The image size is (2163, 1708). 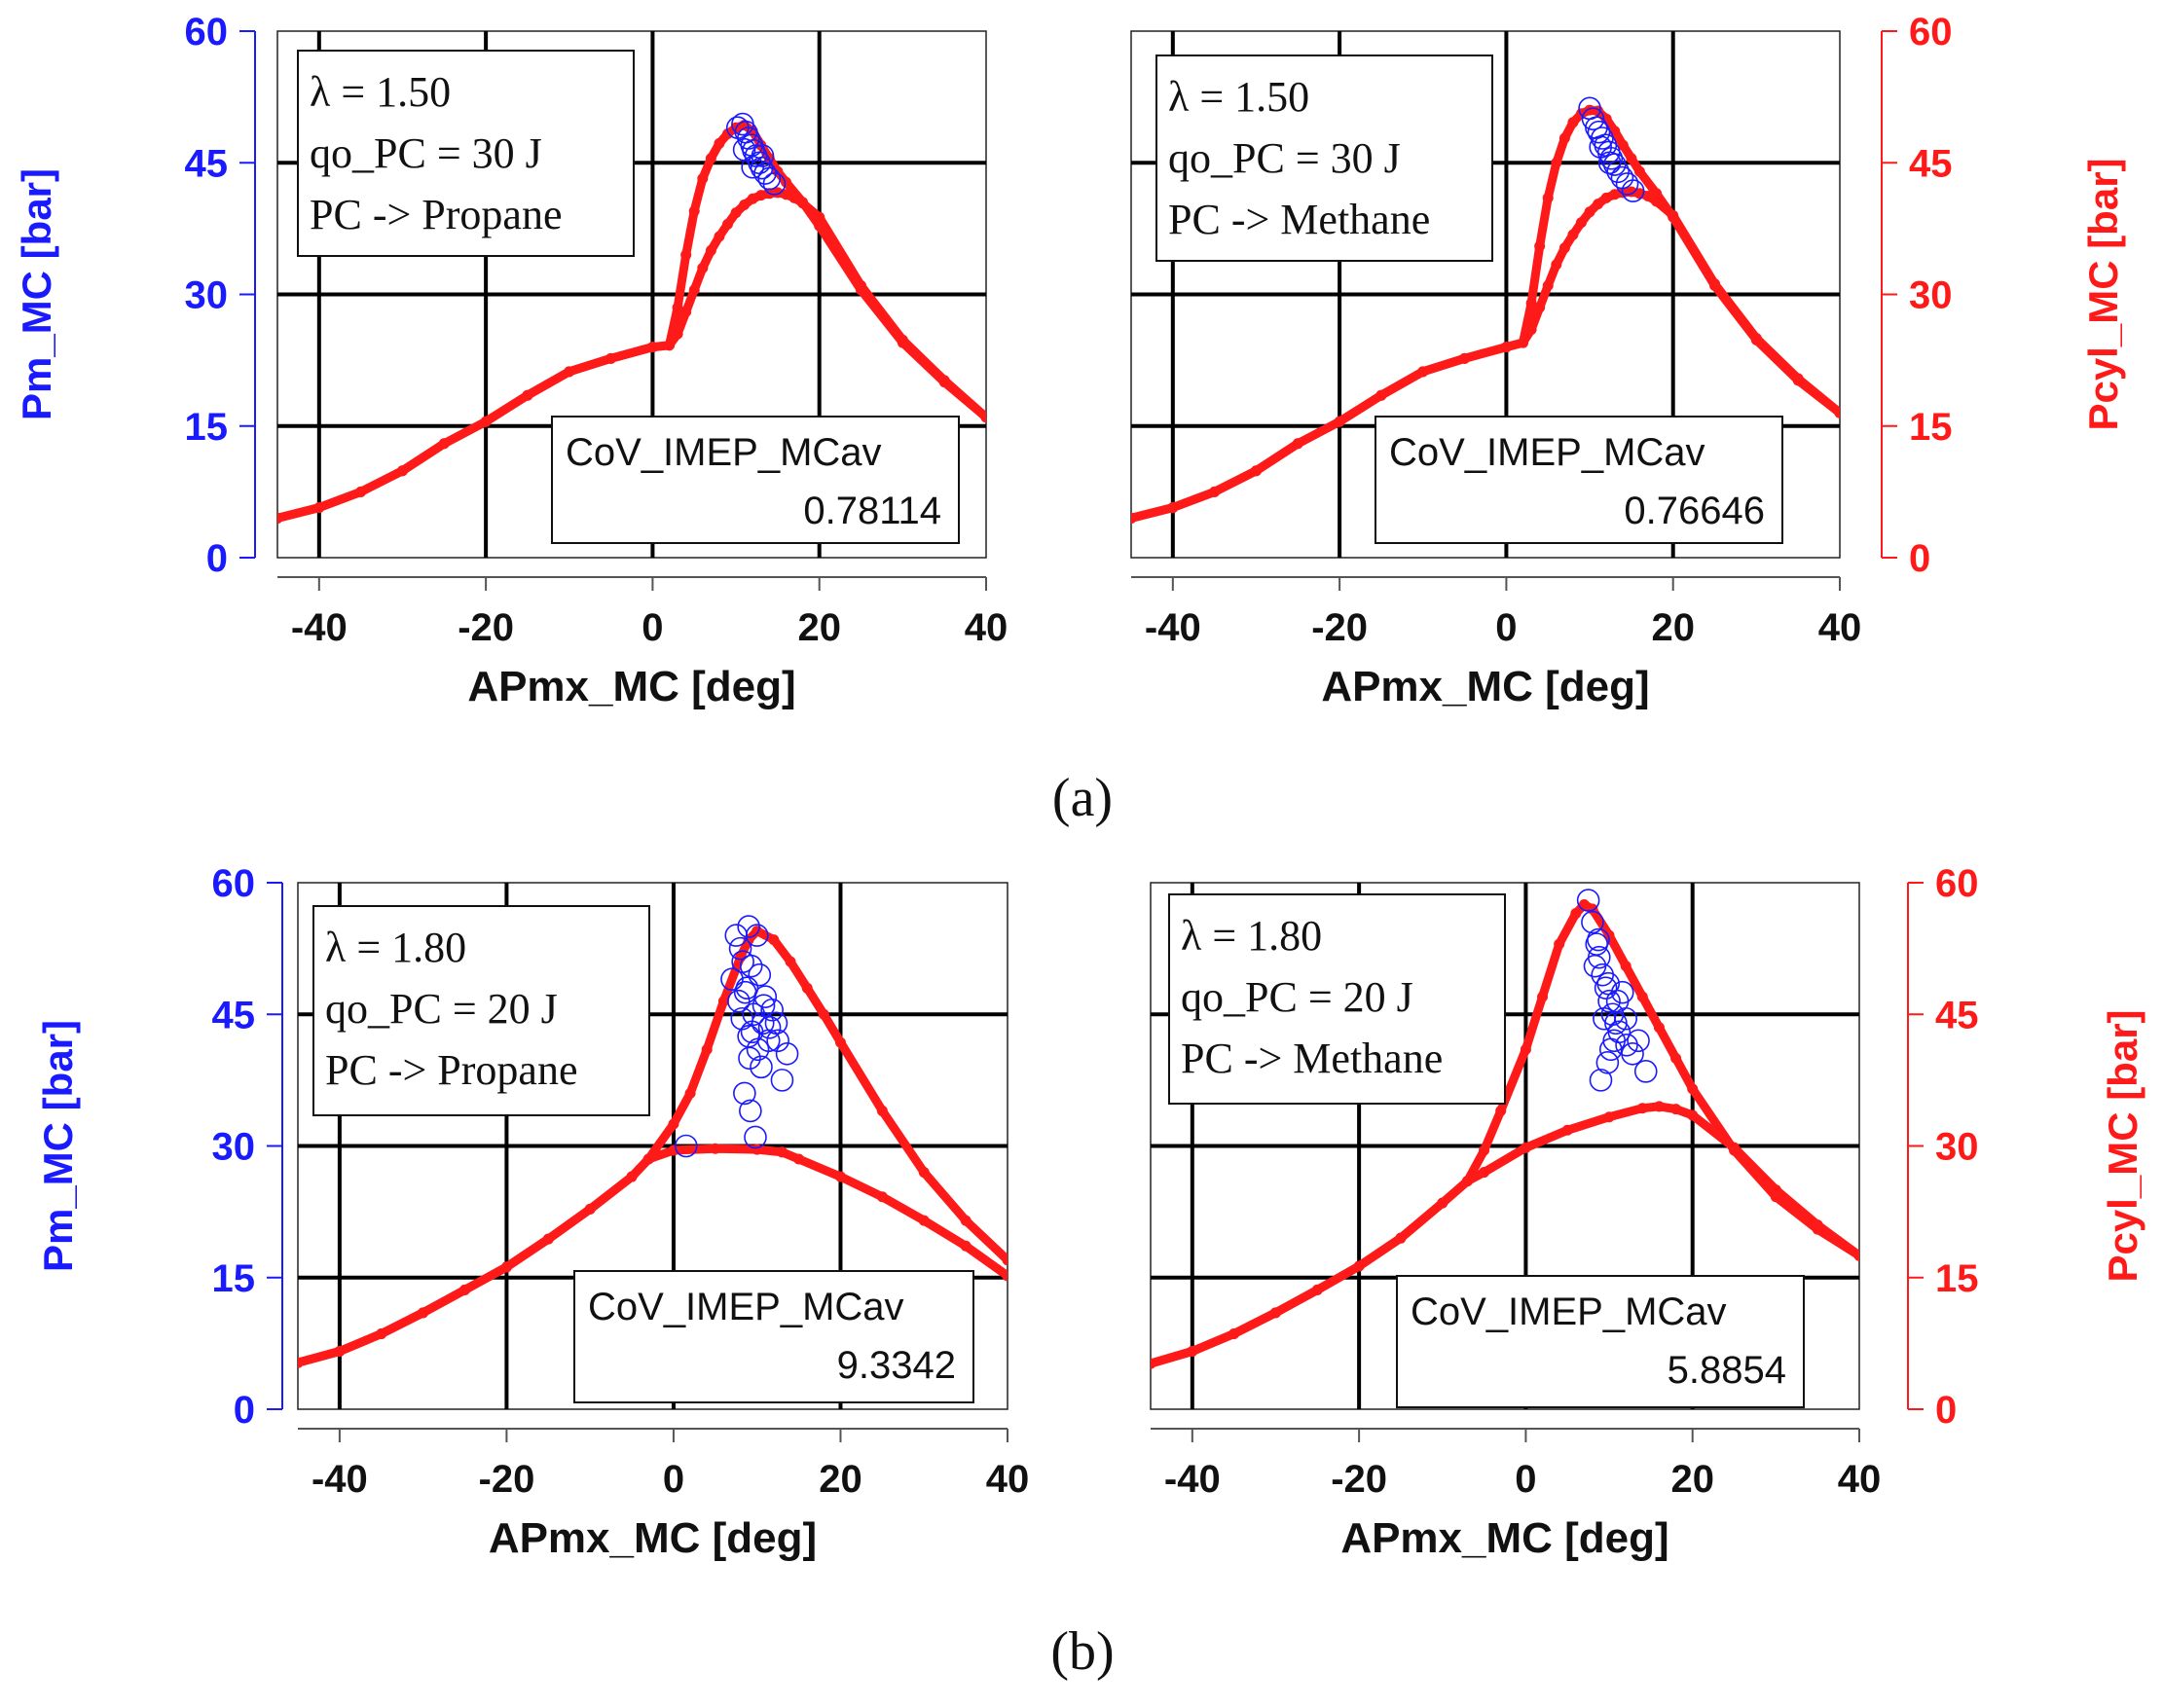 I want to click on cov-value: 5.8854, so click(x=1727, y=1370).